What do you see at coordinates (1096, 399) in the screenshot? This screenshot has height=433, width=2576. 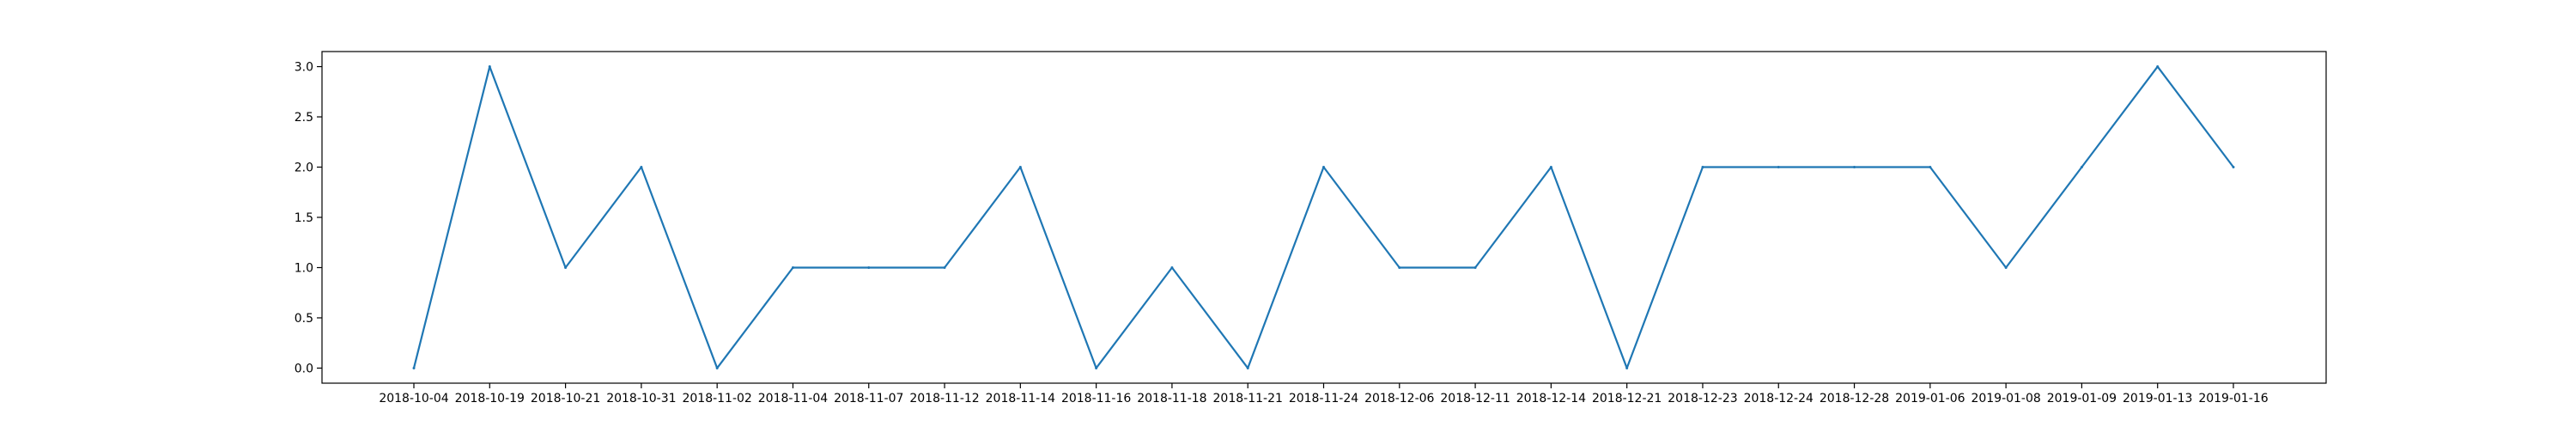 I see `x-tick-label: 2018-11-16` at bounding box center [1096, 399].